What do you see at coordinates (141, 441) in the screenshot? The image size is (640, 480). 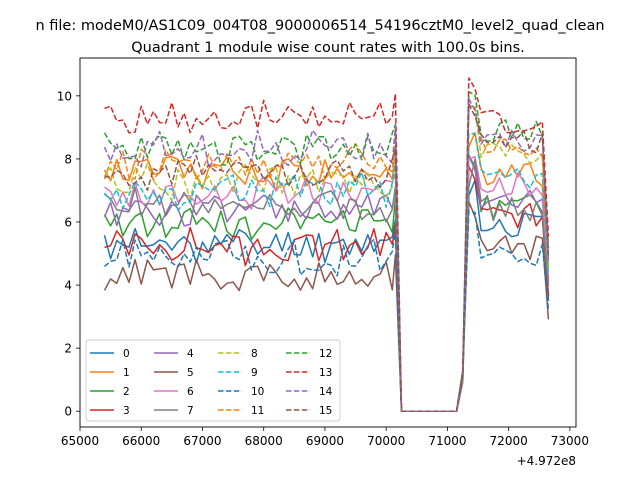 I see `x-tick-label: 66000` at bounding box center [141, 441].